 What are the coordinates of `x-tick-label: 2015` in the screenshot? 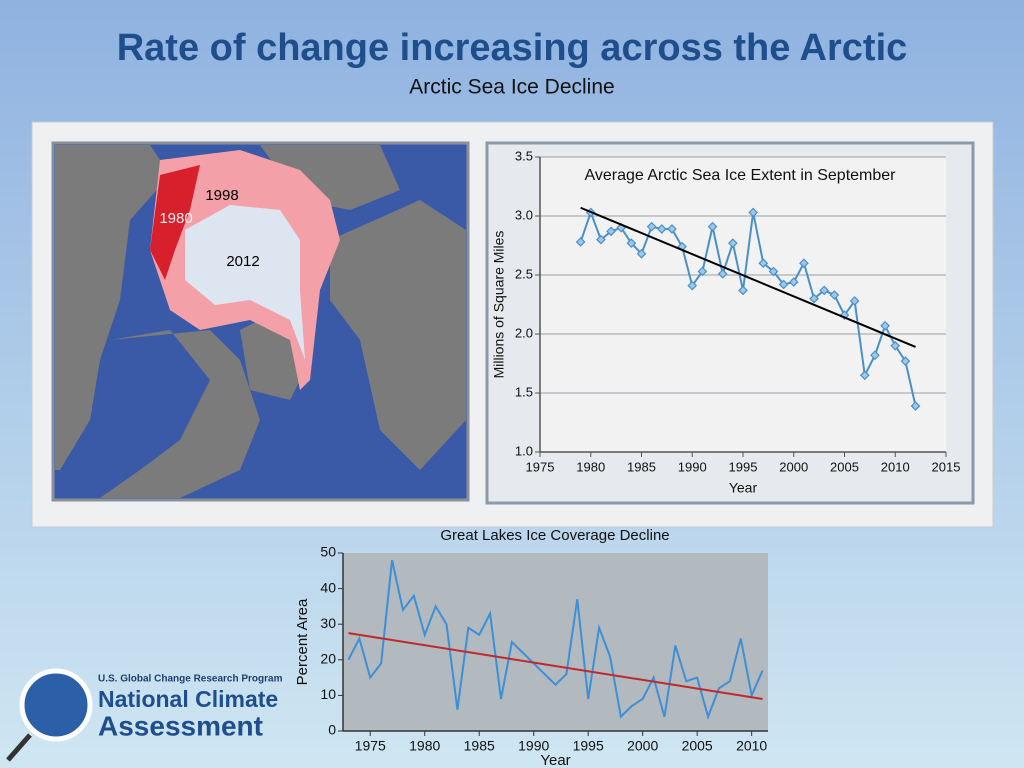 It's located at (946, 466).